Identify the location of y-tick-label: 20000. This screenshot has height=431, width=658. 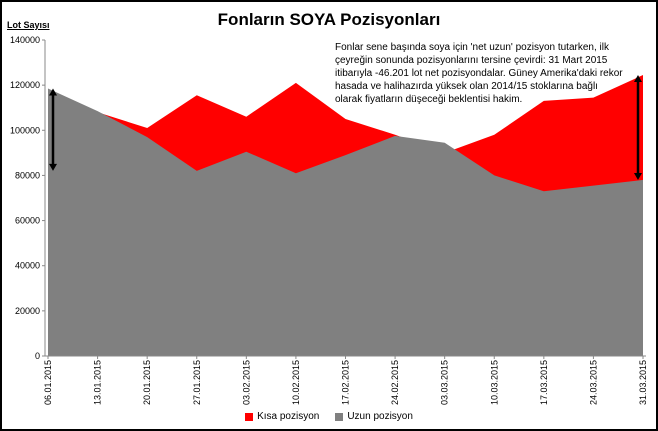
(27, 311).